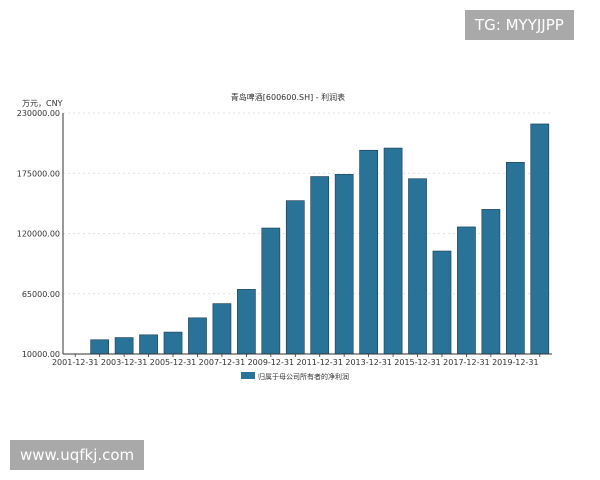 This screenshot has width=600, height=480. I want to click on legend-label: 归属于母公司所有者的净利润, so click(303, 376).